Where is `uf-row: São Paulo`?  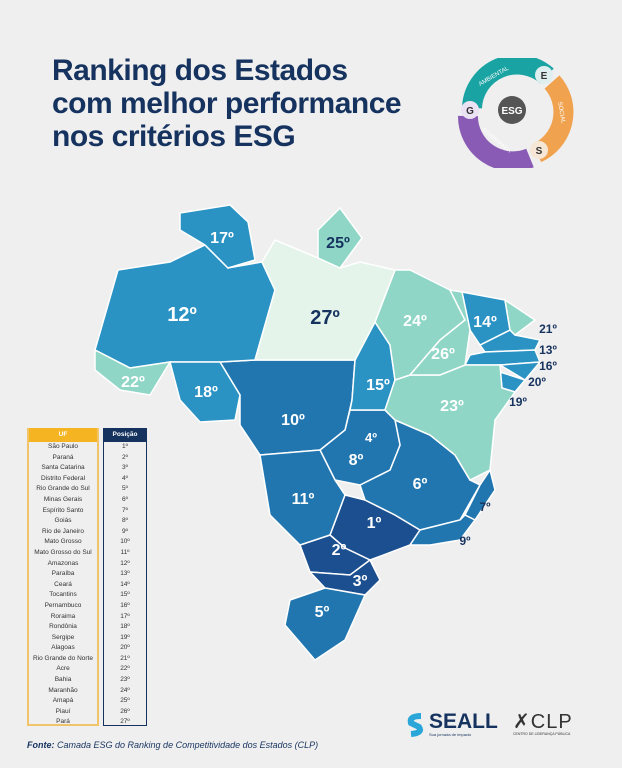
uf-row: São Paulo is located at coordinates (63, 446).